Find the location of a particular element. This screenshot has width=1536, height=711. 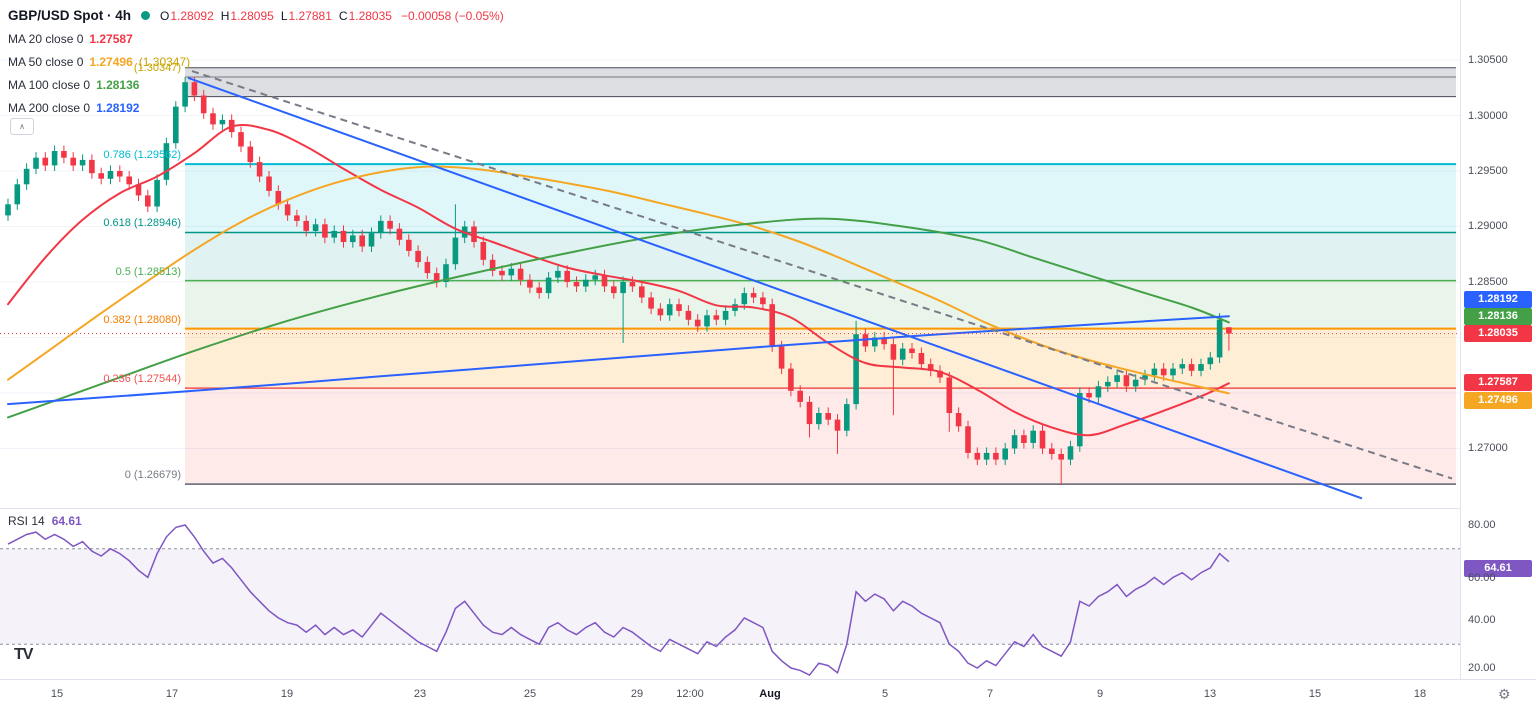

time-tick: Aug is located at coordinates (770, 694).